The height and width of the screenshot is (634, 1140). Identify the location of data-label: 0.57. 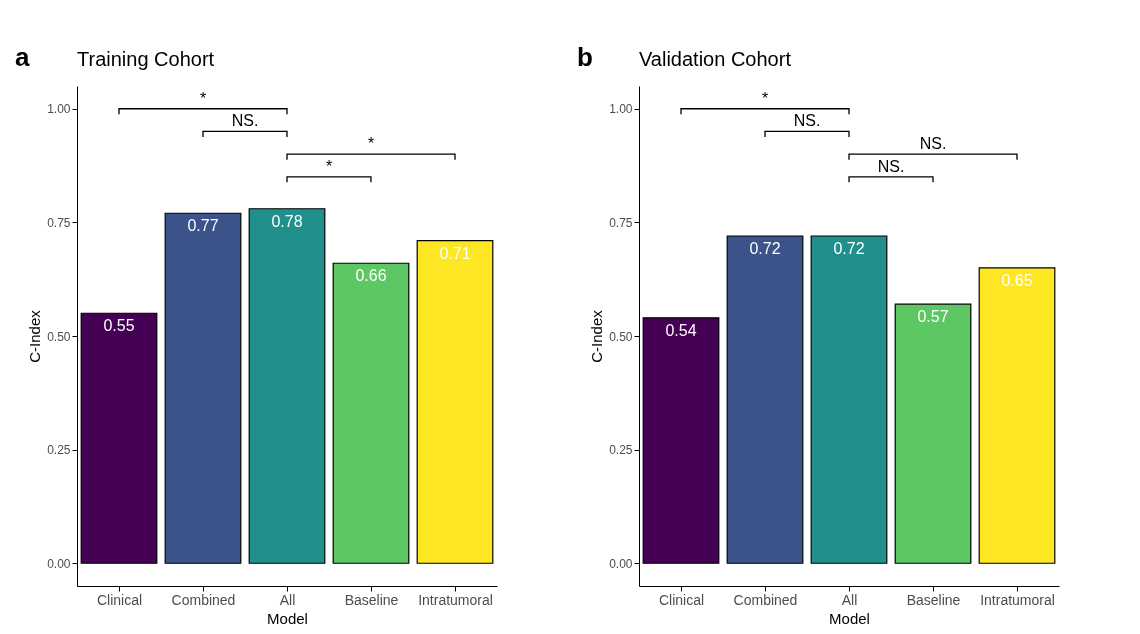
(933, 317).